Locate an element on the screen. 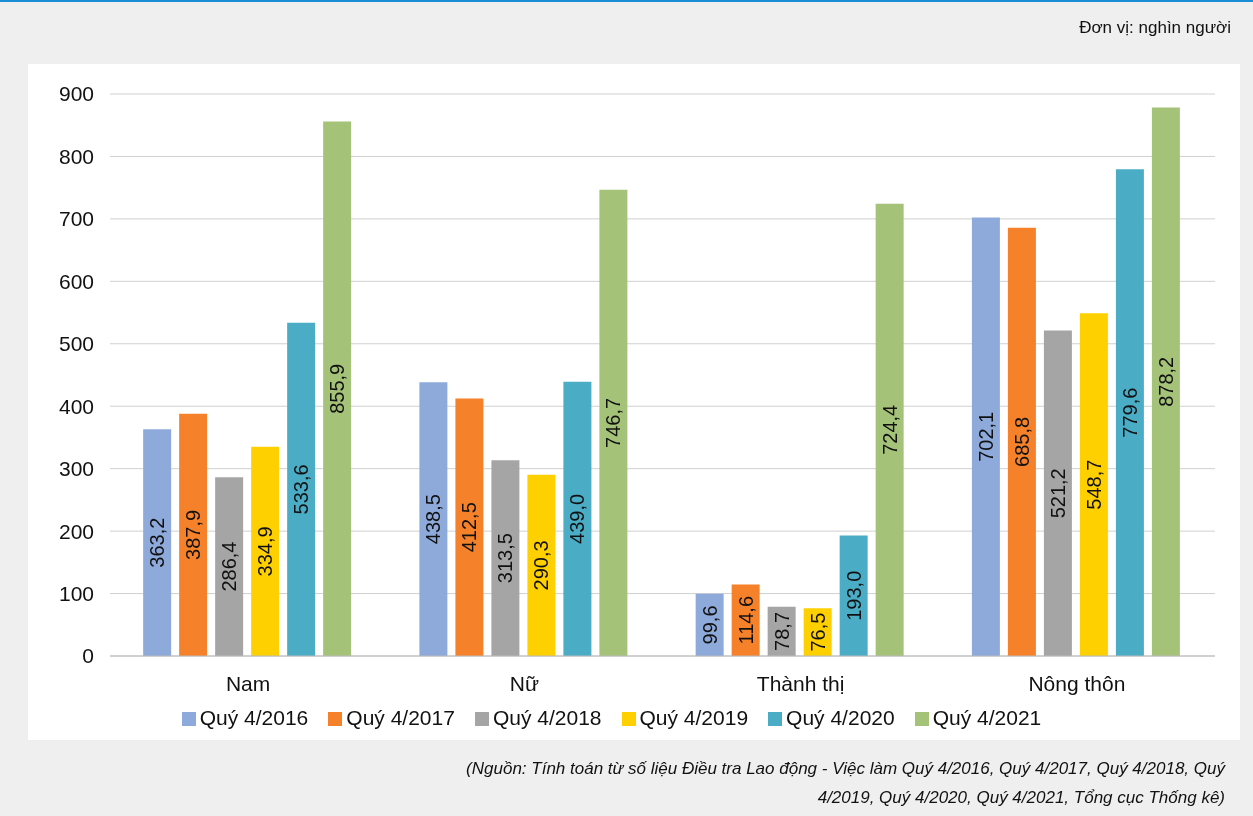 The height and width of the screenshot is (816, 1253). text: Đơn vị: nghìn người is located at coordinates (1155, 28).